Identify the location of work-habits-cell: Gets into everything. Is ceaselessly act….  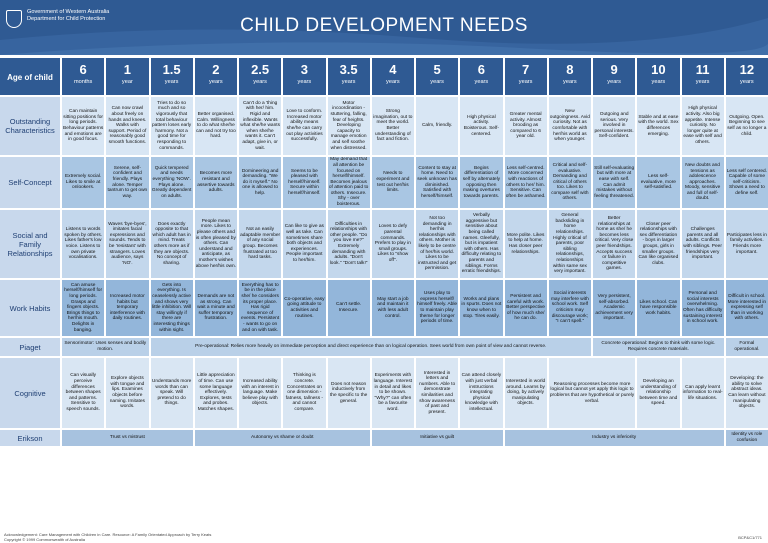
(170, 307).